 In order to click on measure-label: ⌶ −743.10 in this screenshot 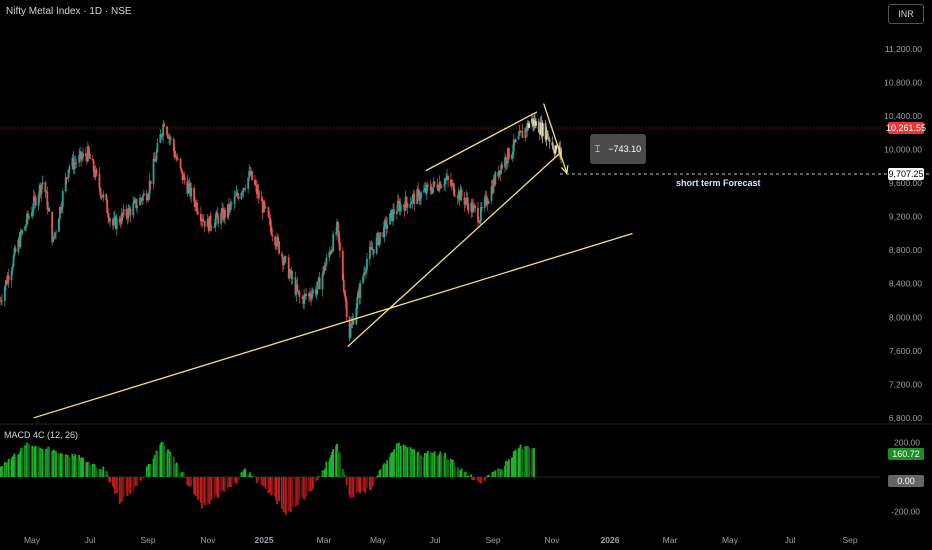, I will do `click(618, 149)`.